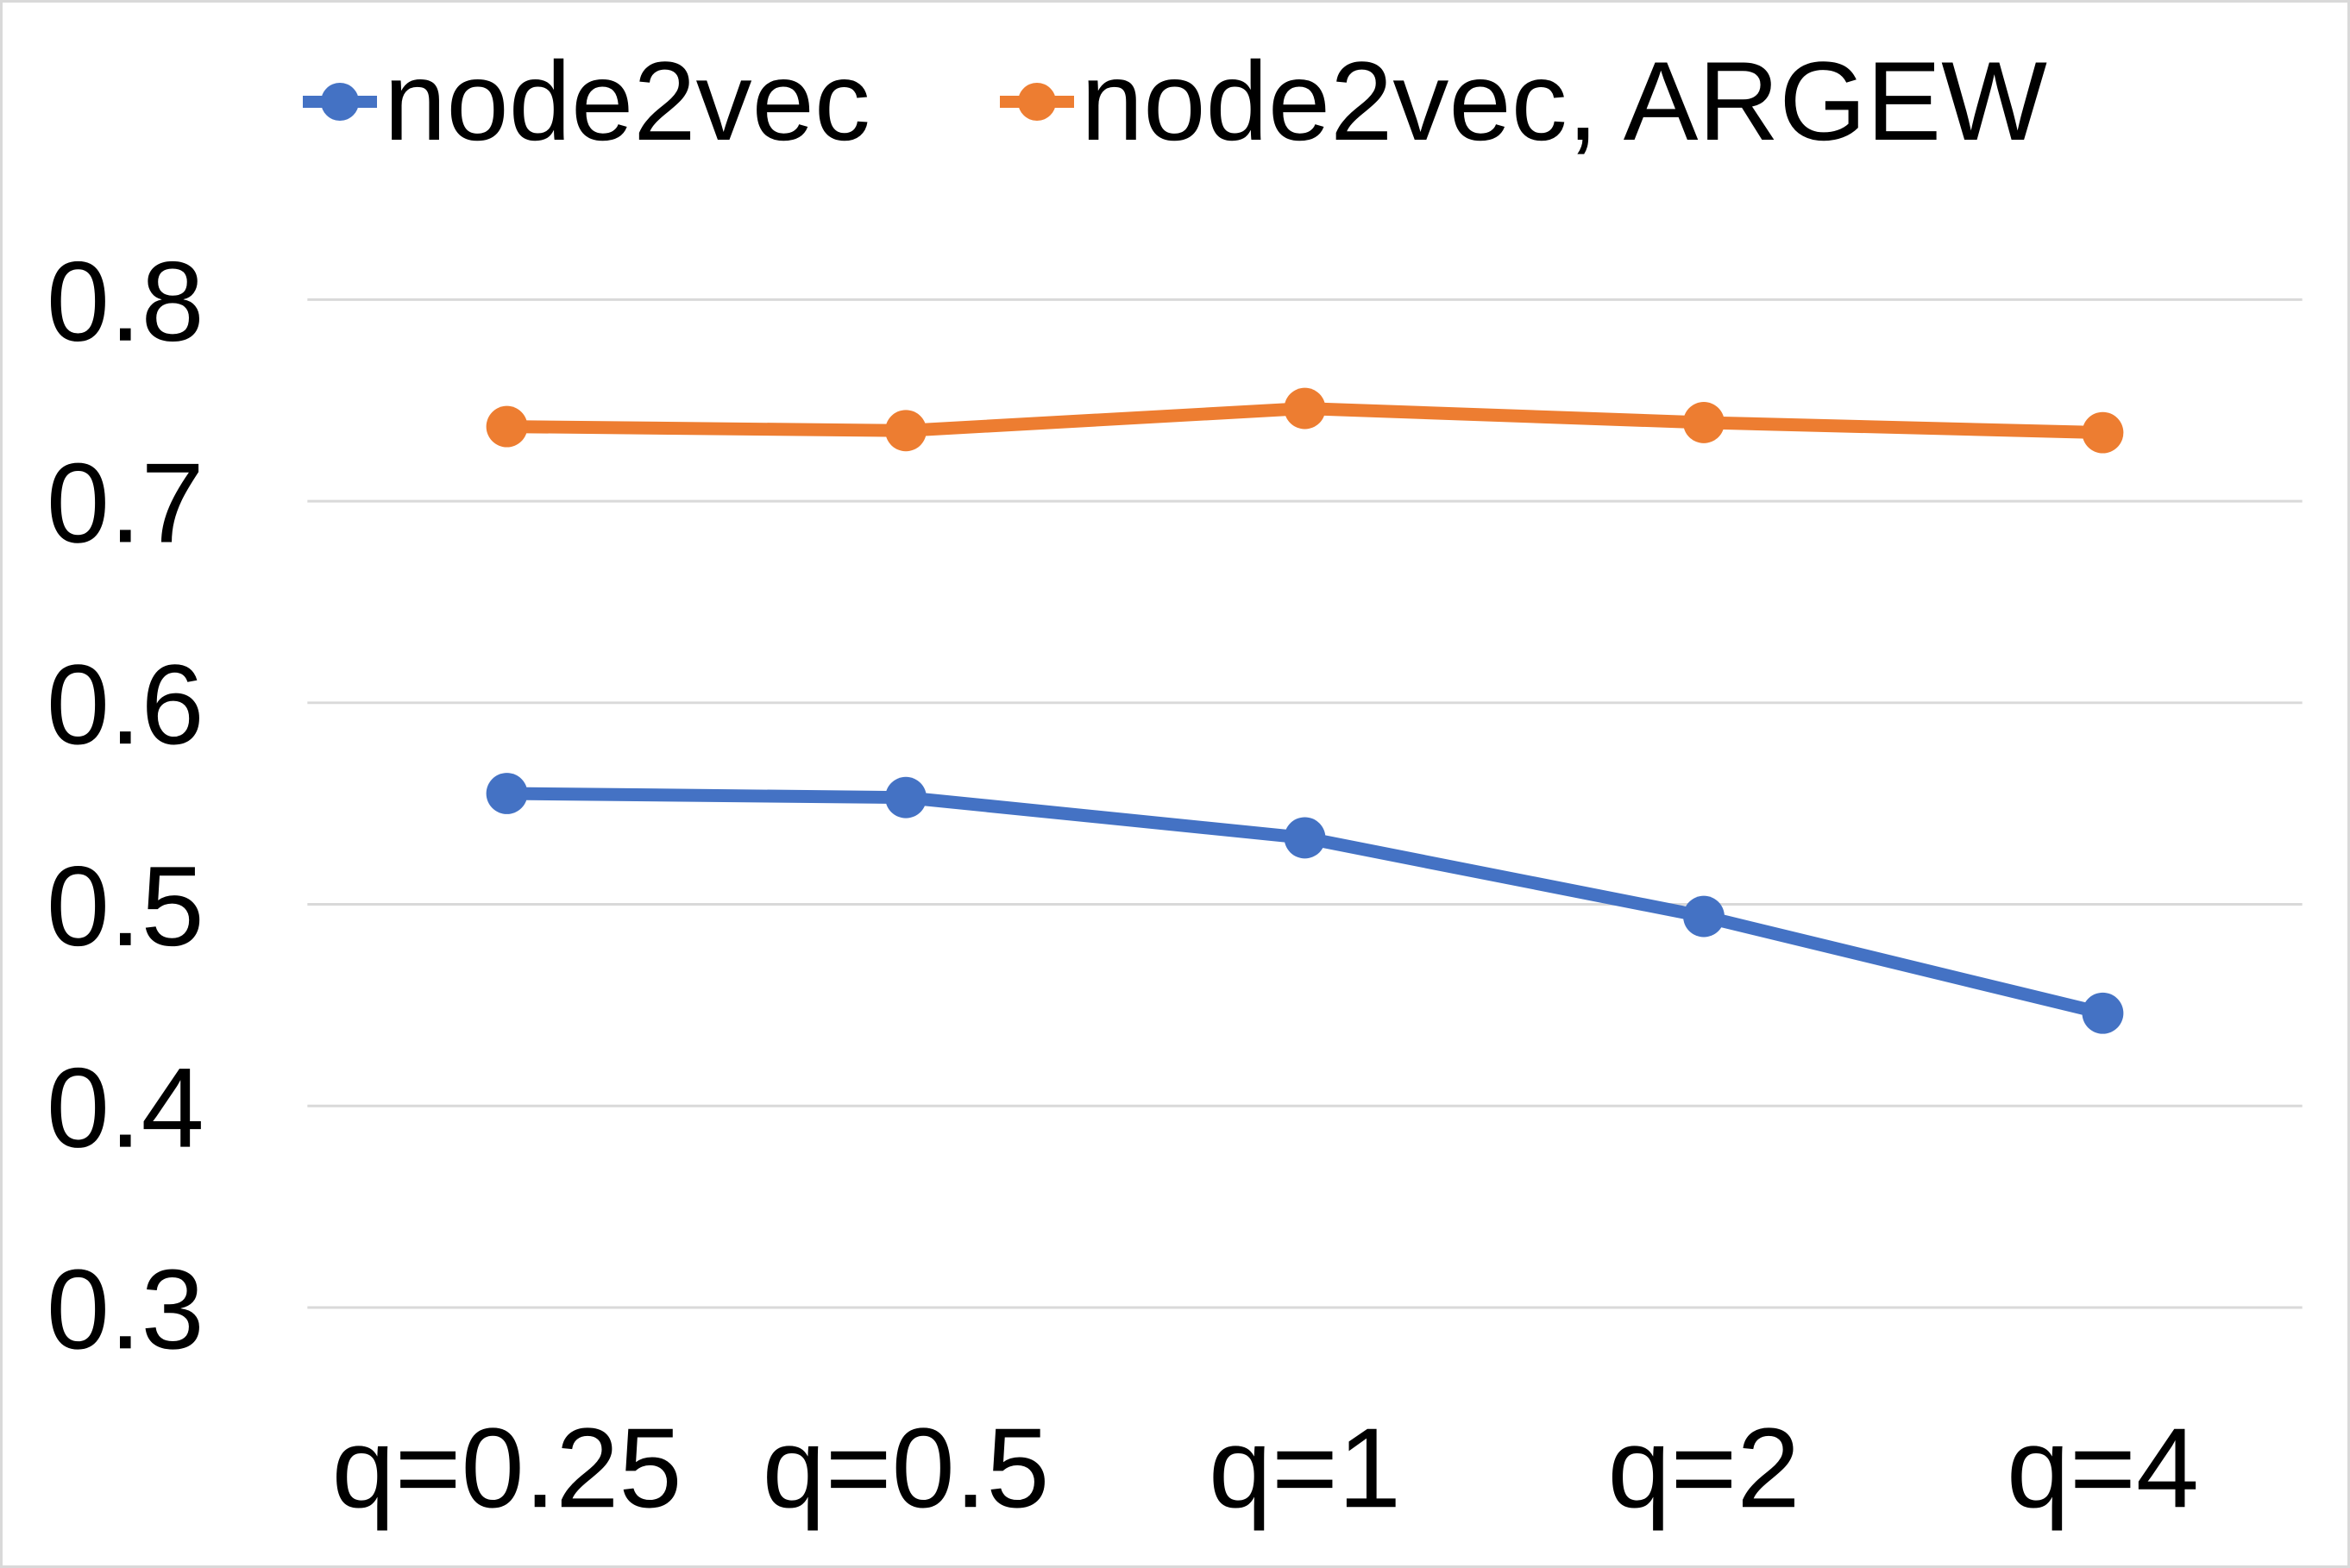 The height and width of the screenshot is (1568, 2350). Describe the element at coordinates (126, 906) in the screenshot. I see `y-axis-tick-label: 0.5` at that location.